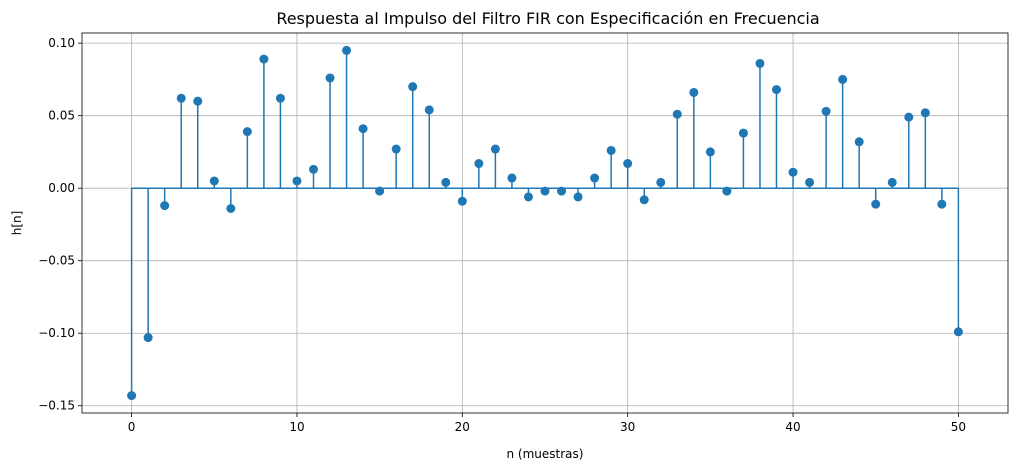  I want to click on x-tick-label: 30, so click(627, 427).